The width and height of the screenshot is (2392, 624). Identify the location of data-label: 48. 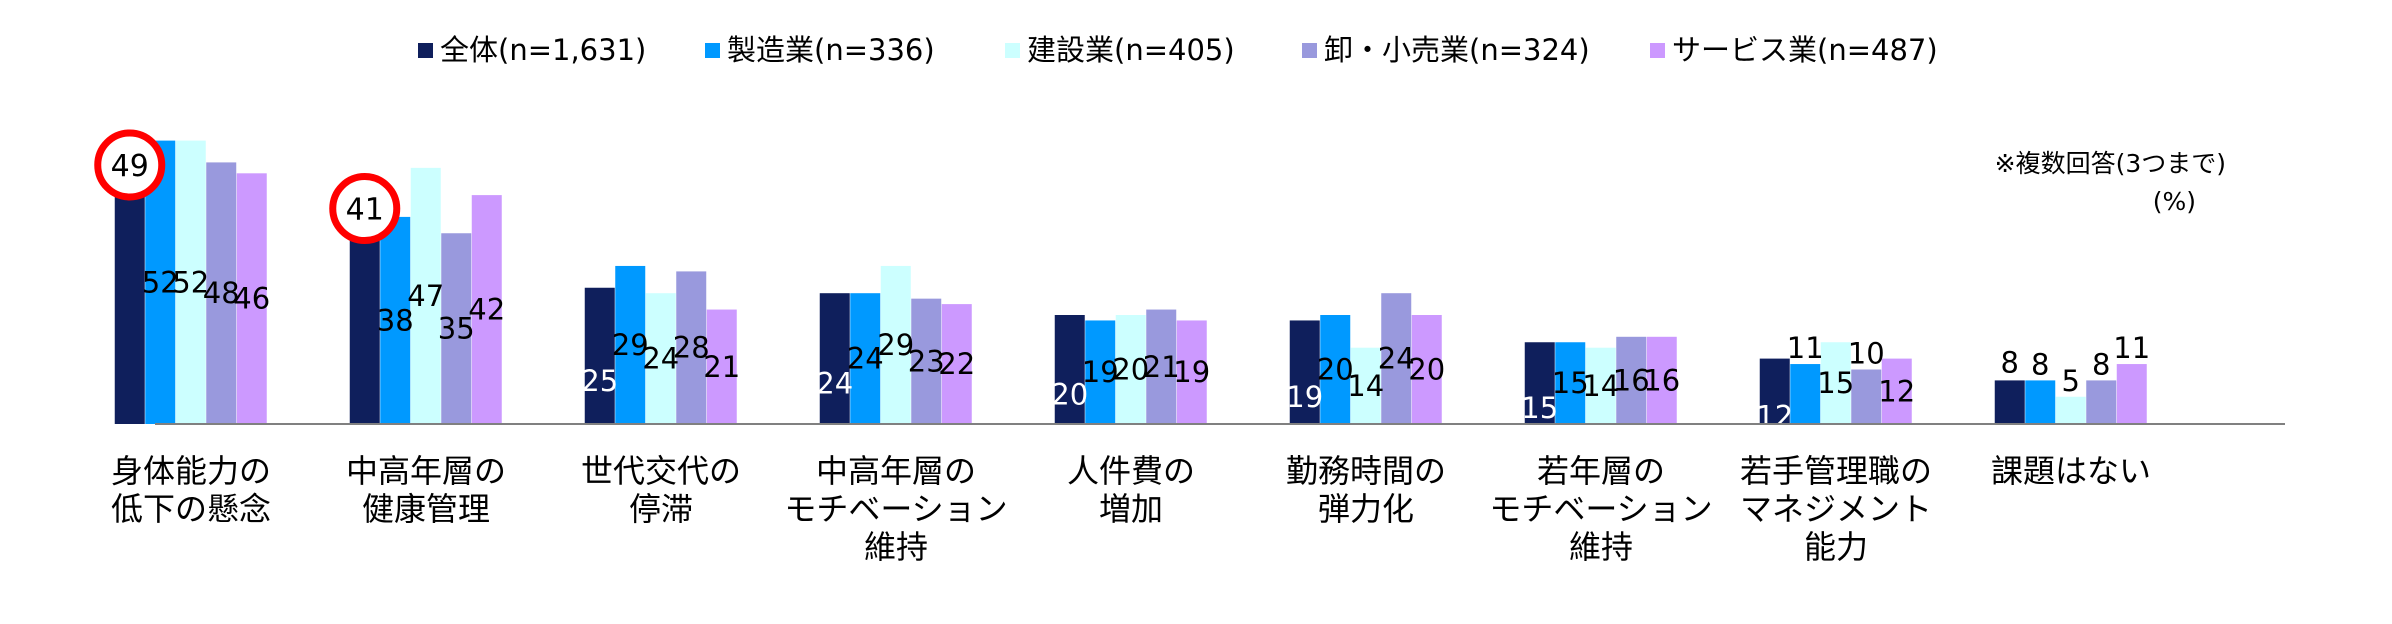
(221, 293).